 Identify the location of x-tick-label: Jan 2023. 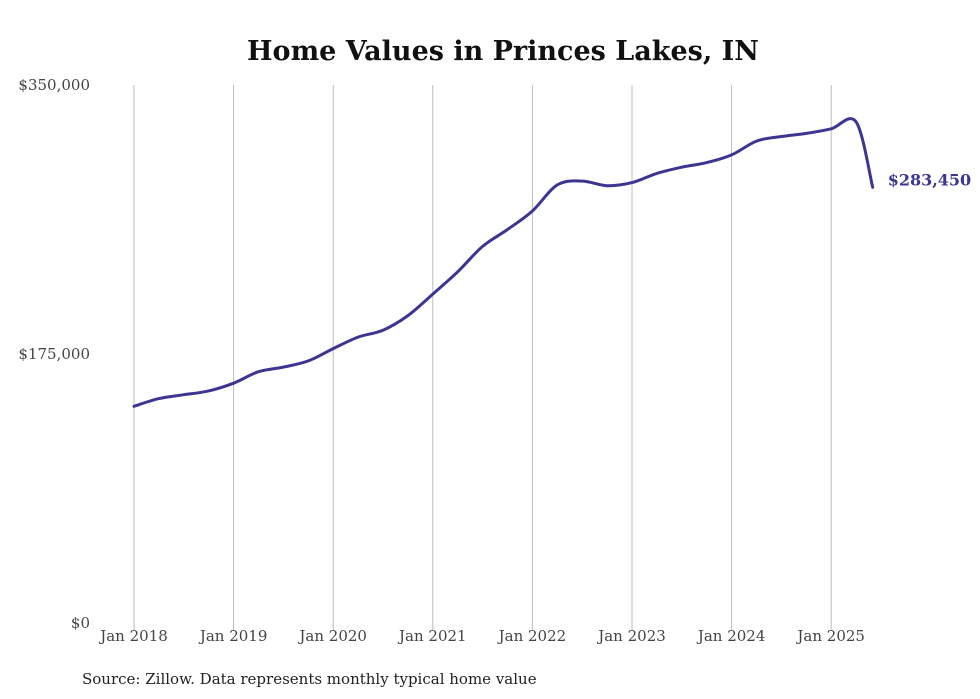
(631, 636).